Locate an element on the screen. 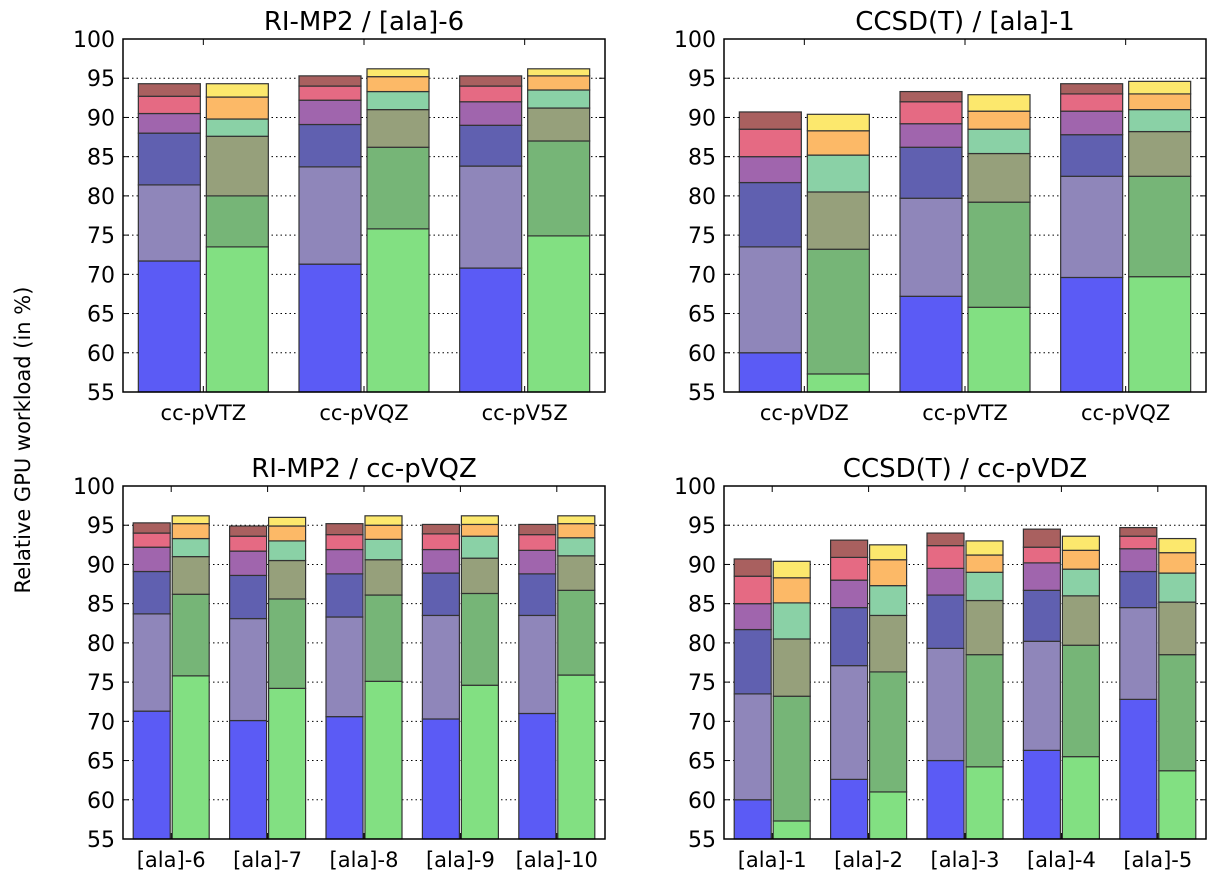  x-tick-label: [ala]-8 is located at coordinates (364, 860).